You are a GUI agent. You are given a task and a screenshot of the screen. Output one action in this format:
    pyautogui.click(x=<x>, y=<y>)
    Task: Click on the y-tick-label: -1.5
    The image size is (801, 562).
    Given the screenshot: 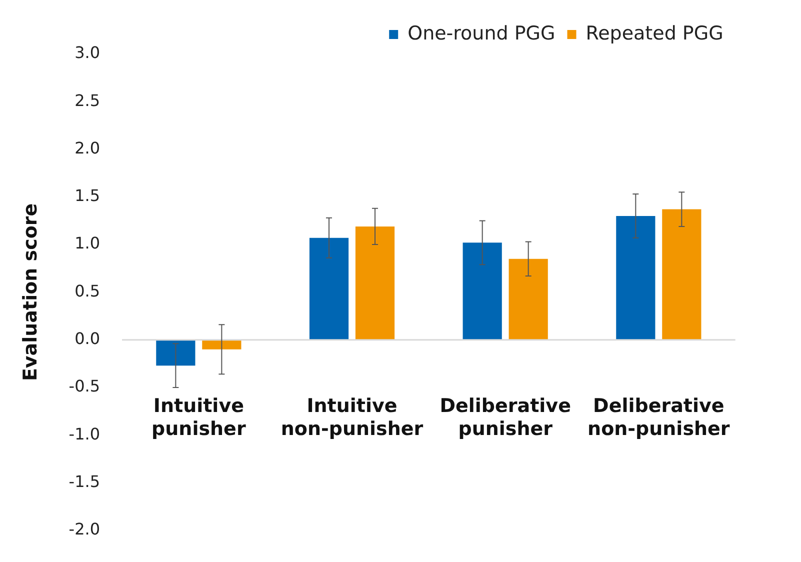 What is the action you would take?
    pyautogui.click(x=84, y=481)
    